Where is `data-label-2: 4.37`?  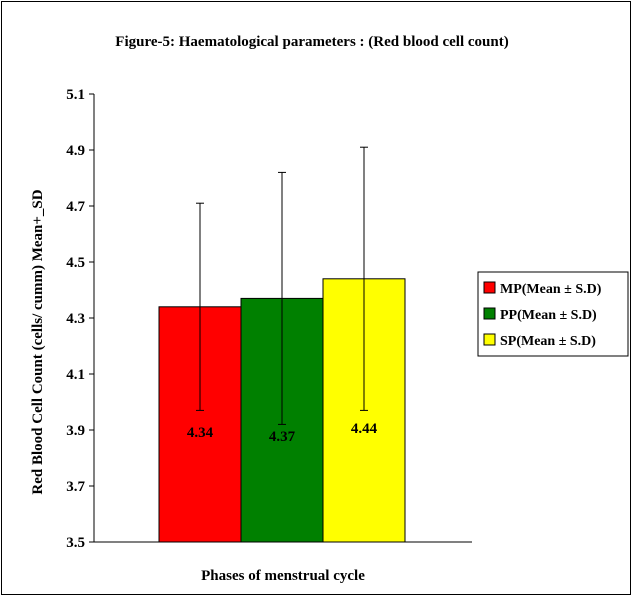
data-label-2: 4.37 is located at coordinates (282, 437).